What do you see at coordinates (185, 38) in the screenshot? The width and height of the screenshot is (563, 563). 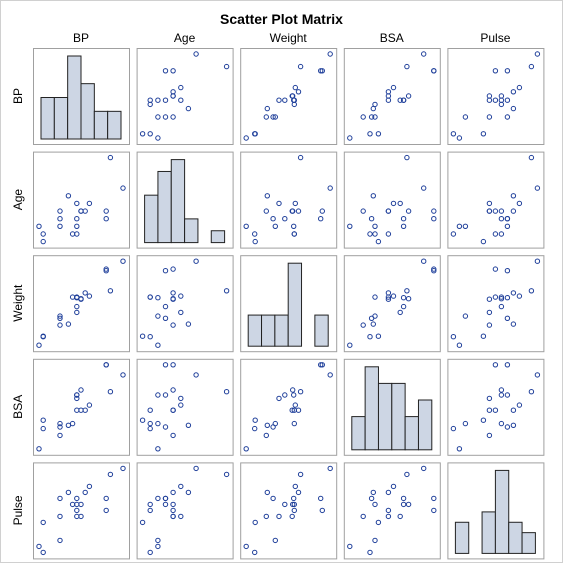 I see `column-header-age: Age` at bounding box center [185, 38].